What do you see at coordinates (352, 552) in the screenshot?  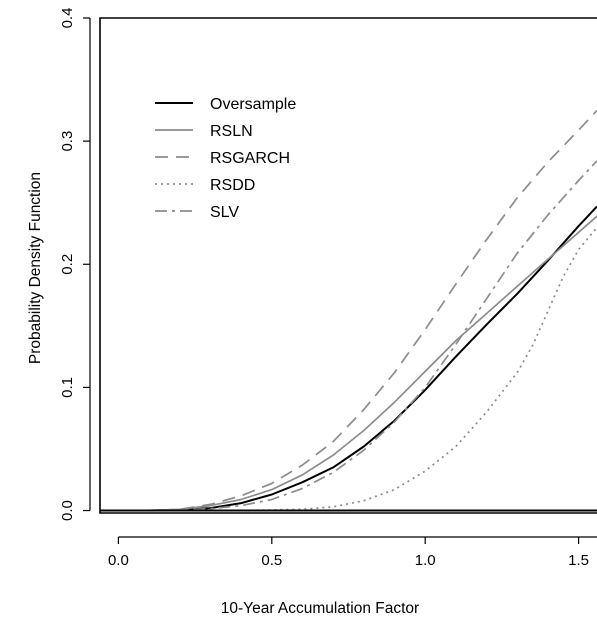 I see `x-axis: 0.0 0.5 1.0 1.5` at bounding box center [352, 552].